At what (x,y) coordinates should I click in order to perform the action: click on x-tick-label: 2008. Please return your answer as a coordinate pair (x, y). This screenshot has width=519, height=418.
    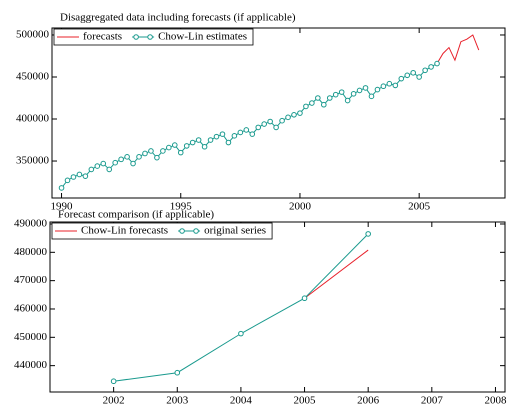
    Looking at the image, I should click on (495, 401).